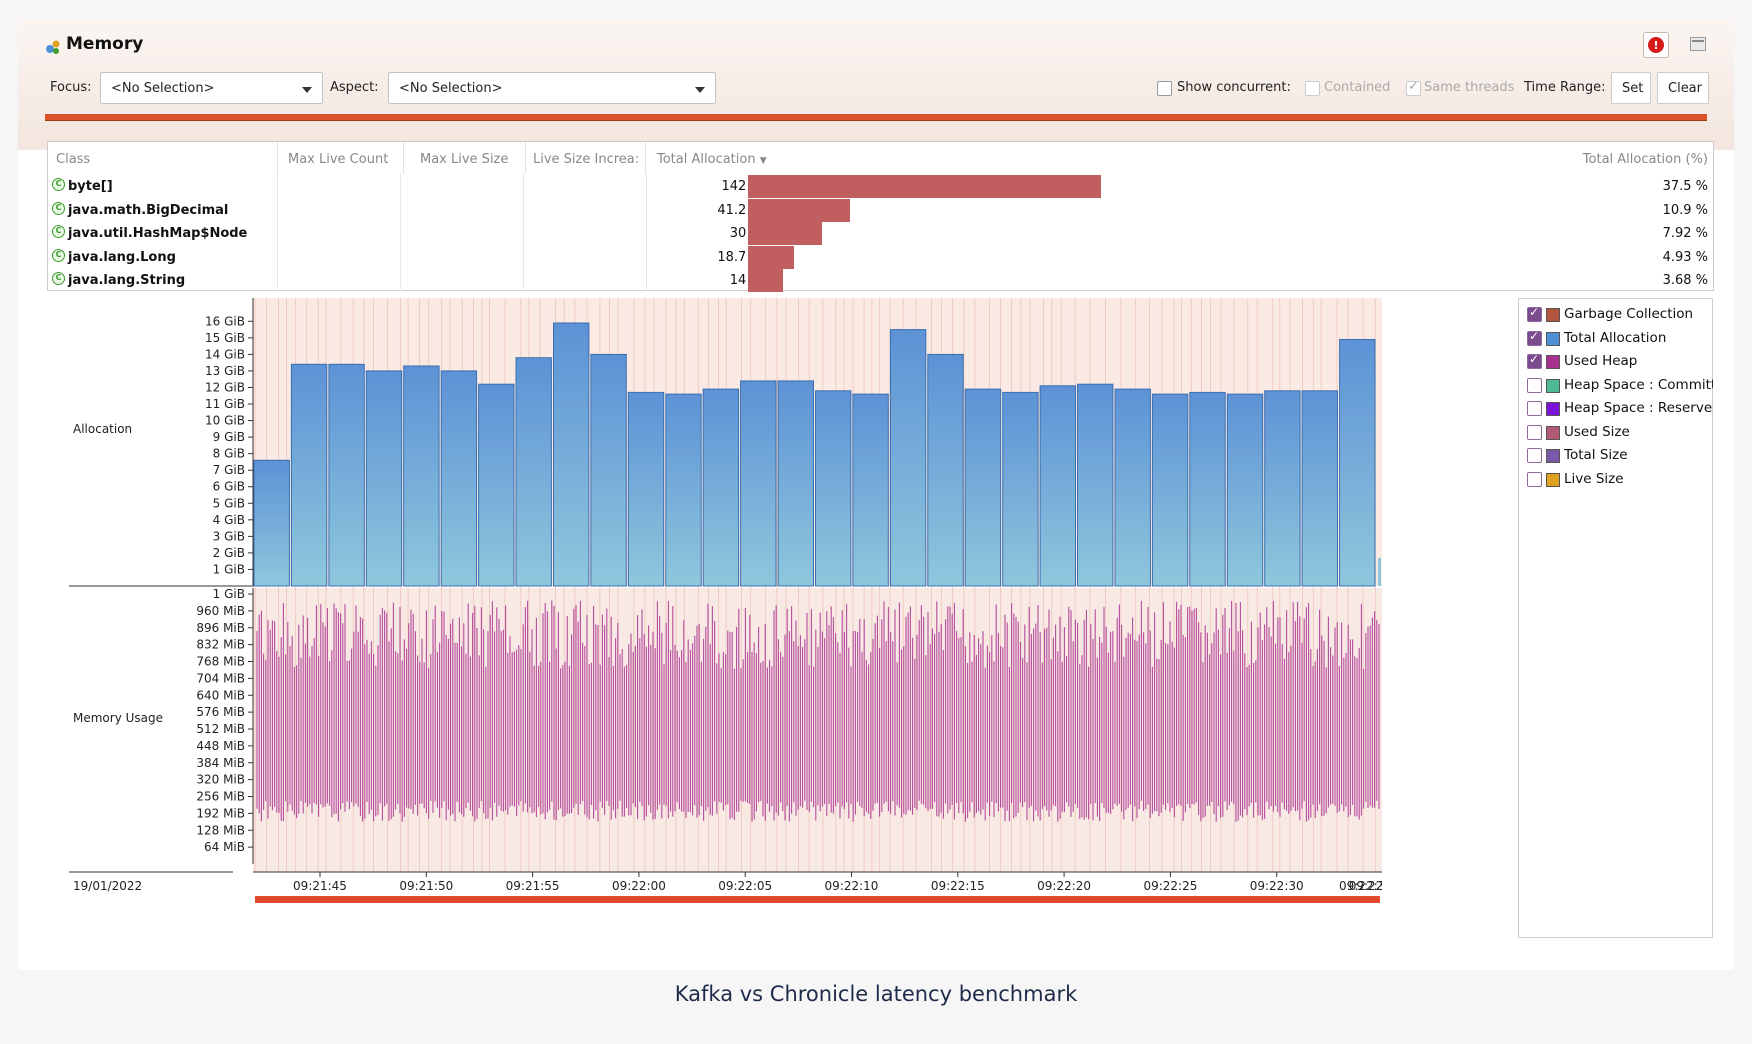  Describe the element at coordinates (220, 645) in the screenshot. I see `y-tick-label: 832 MiB` at that location.